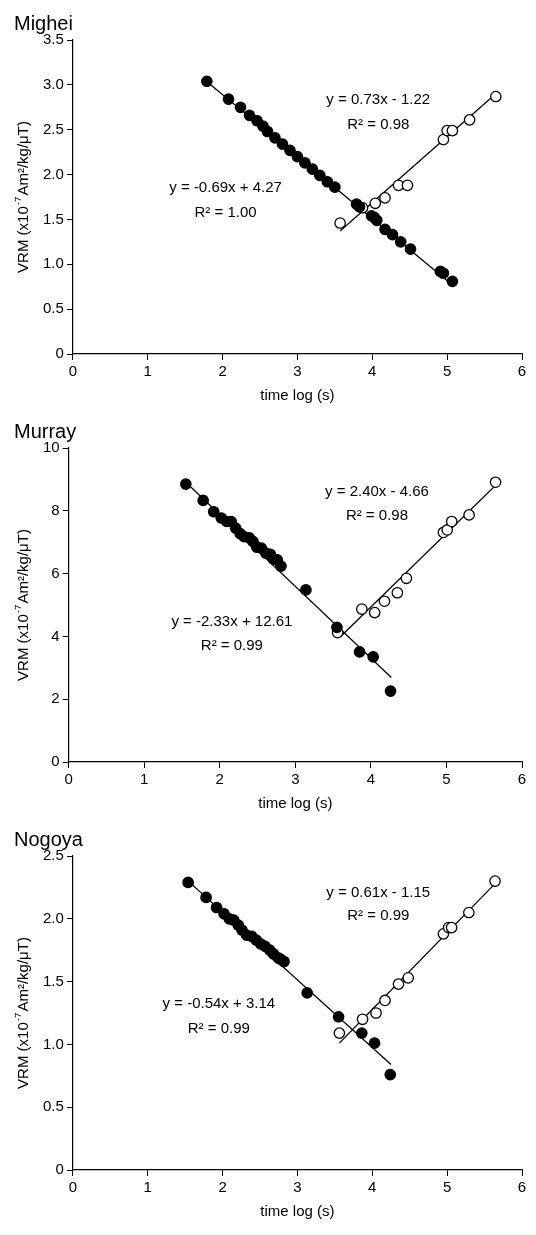 This screenshot has height=1235, width=536. I want to click on y-tick-label: 4, so click(55, 635).